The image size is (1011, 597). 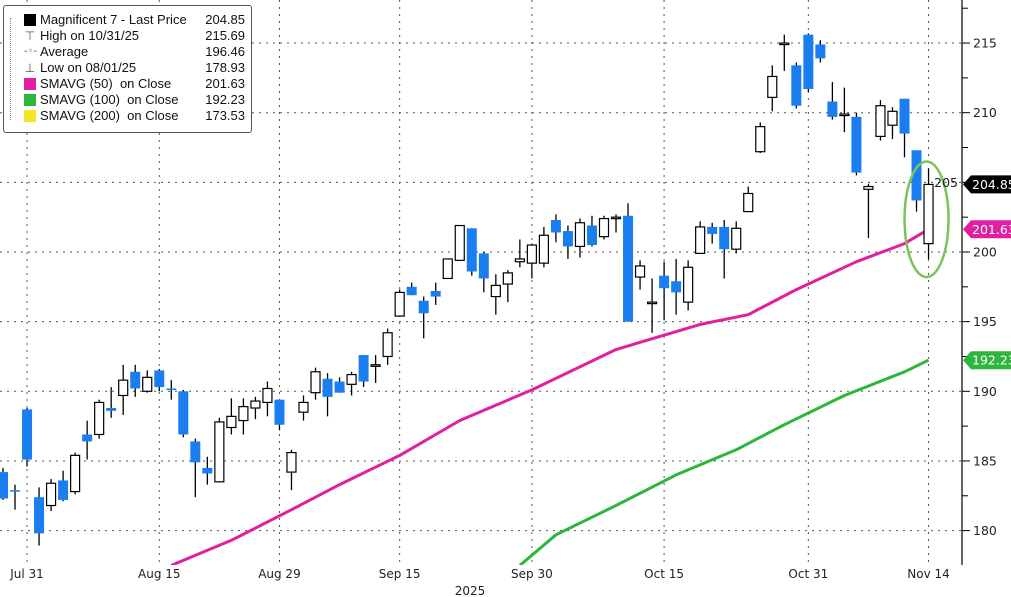 I want to click on legend-item-low: ⊥ Low on 08/01/25 178.93, so click(x=129, y=68).